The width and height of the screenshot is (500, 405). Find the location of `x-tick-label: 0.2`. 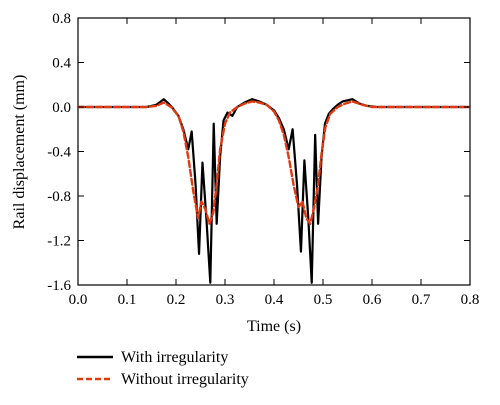

x-tick-label: 0.2 is located at coordinates (176, 300).